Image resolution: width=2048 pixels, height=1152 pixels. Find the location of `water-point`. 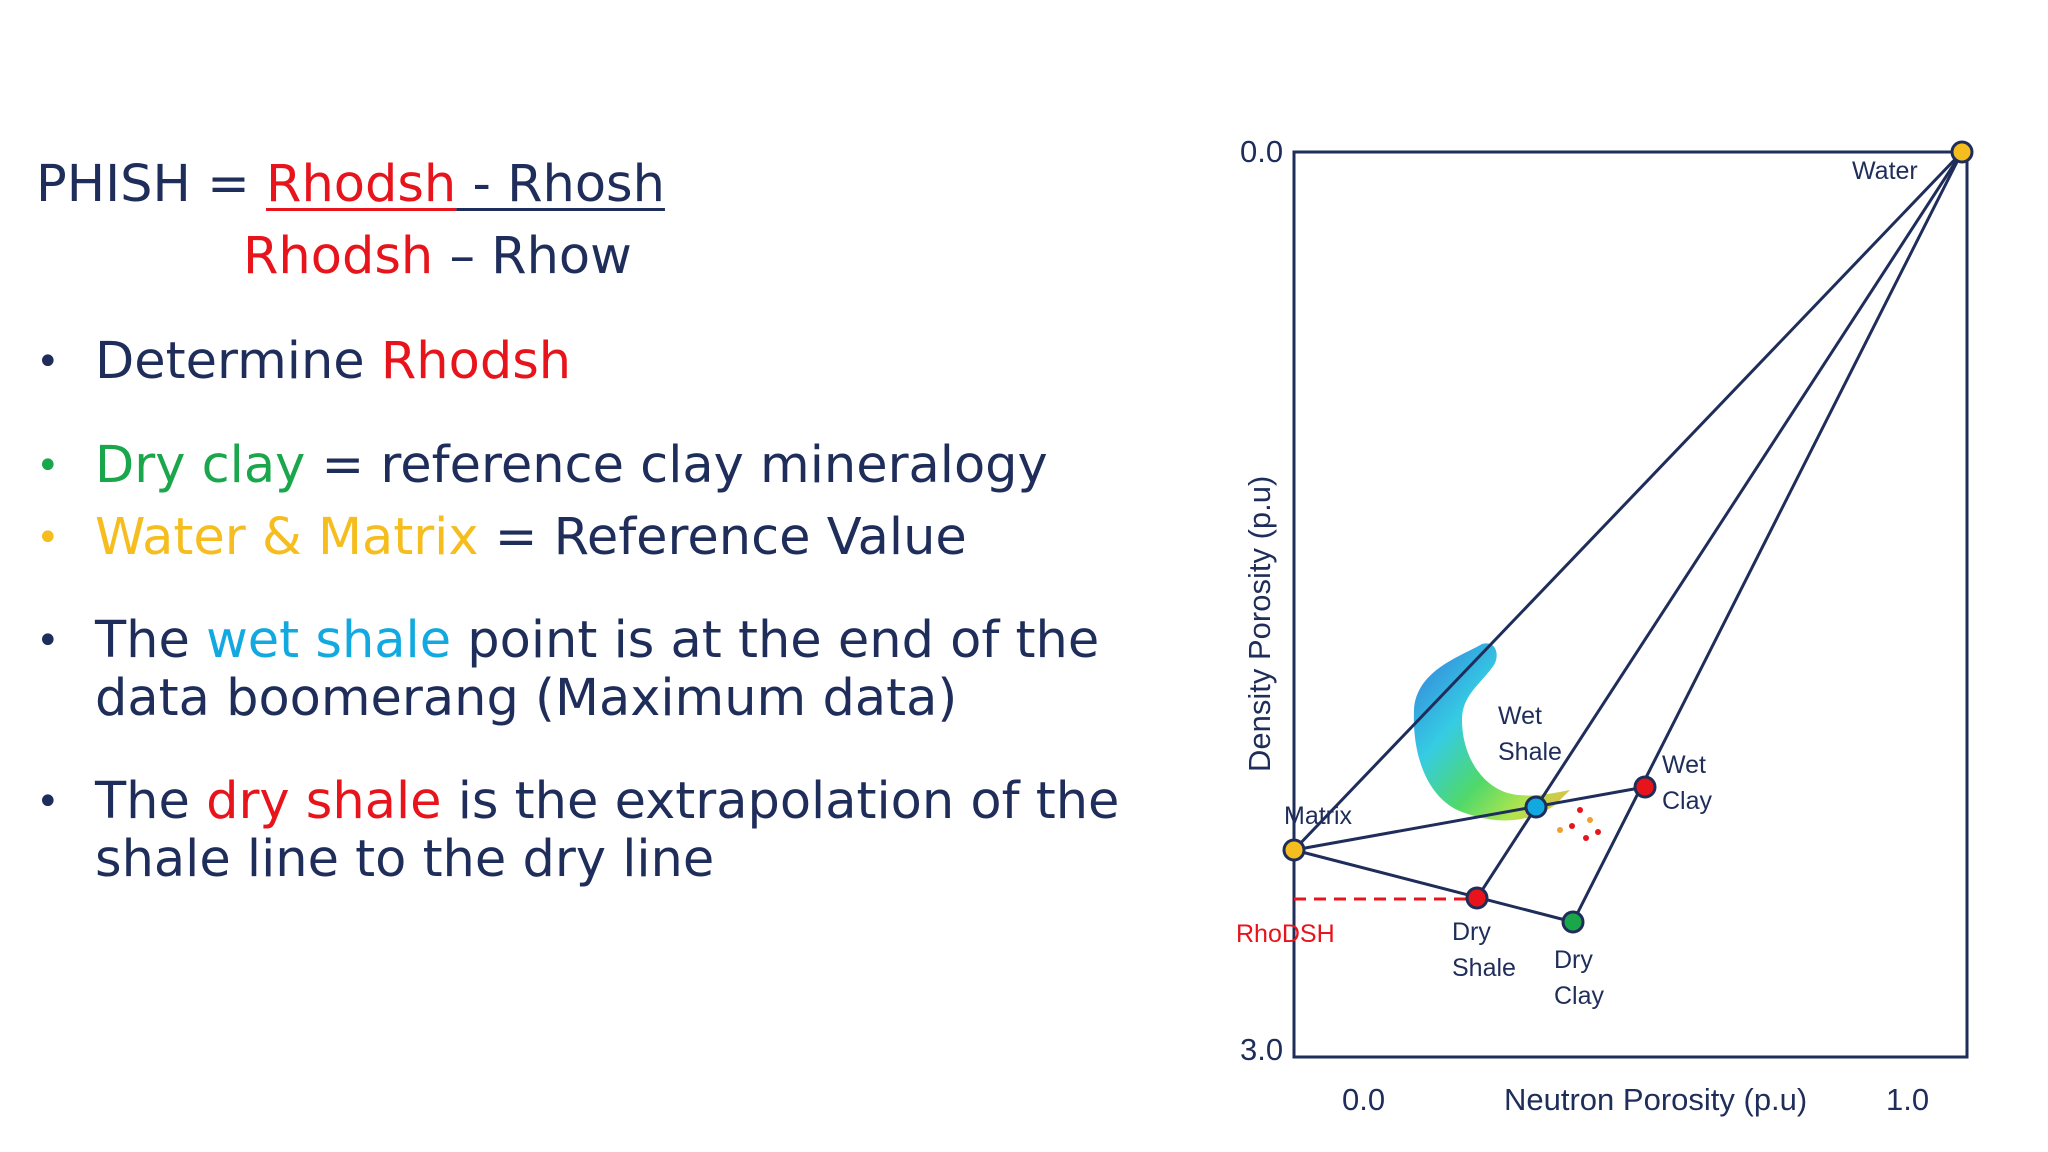

water-point is located at coordinates (1962, 152).